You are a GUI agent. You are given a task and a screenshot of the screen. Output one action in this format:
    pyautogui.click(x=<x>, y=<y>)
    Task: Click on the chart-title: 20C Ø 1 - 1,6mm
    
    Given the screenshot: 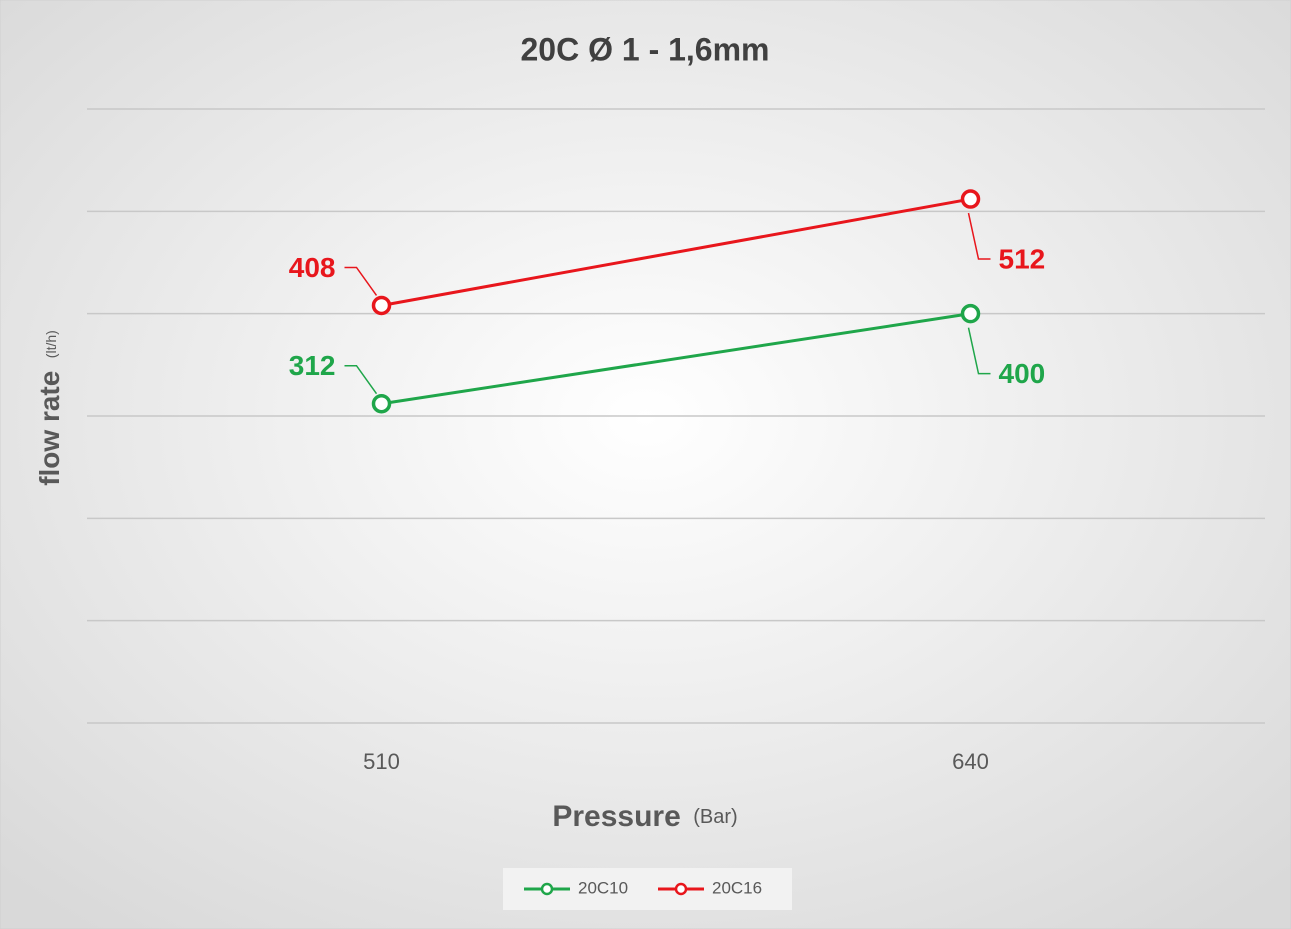 What is the action you would take?
    pyautogui.click(x=645, y=49)
    